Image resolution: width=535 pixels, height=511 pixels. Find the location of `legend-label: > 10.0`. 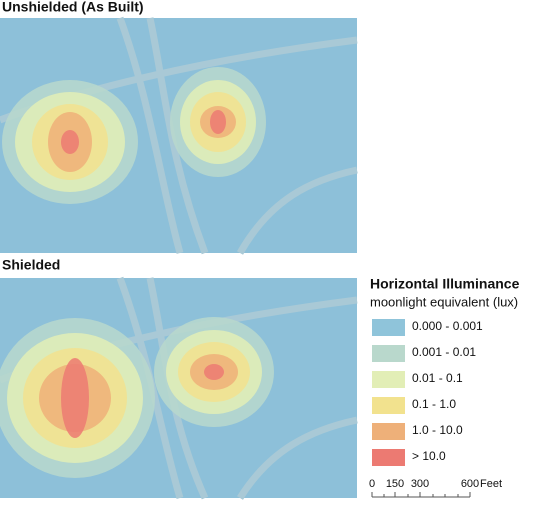

legend-label: > 10.0 is located at coordinates (429, 456).